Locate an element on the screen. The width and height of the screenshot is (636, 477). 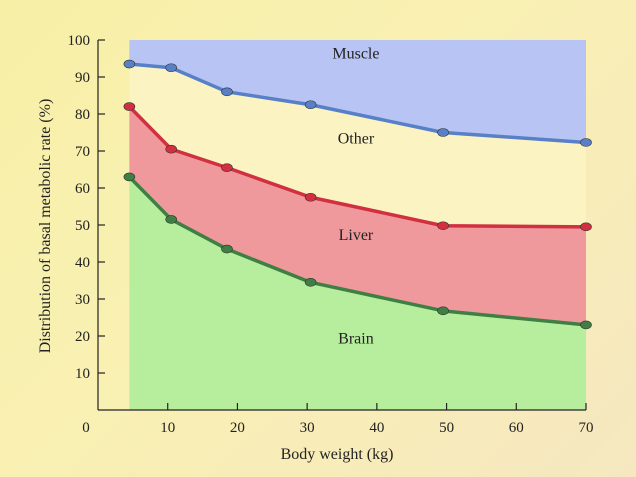
y-tick-label: 60 is located at coordinates (82, 189).